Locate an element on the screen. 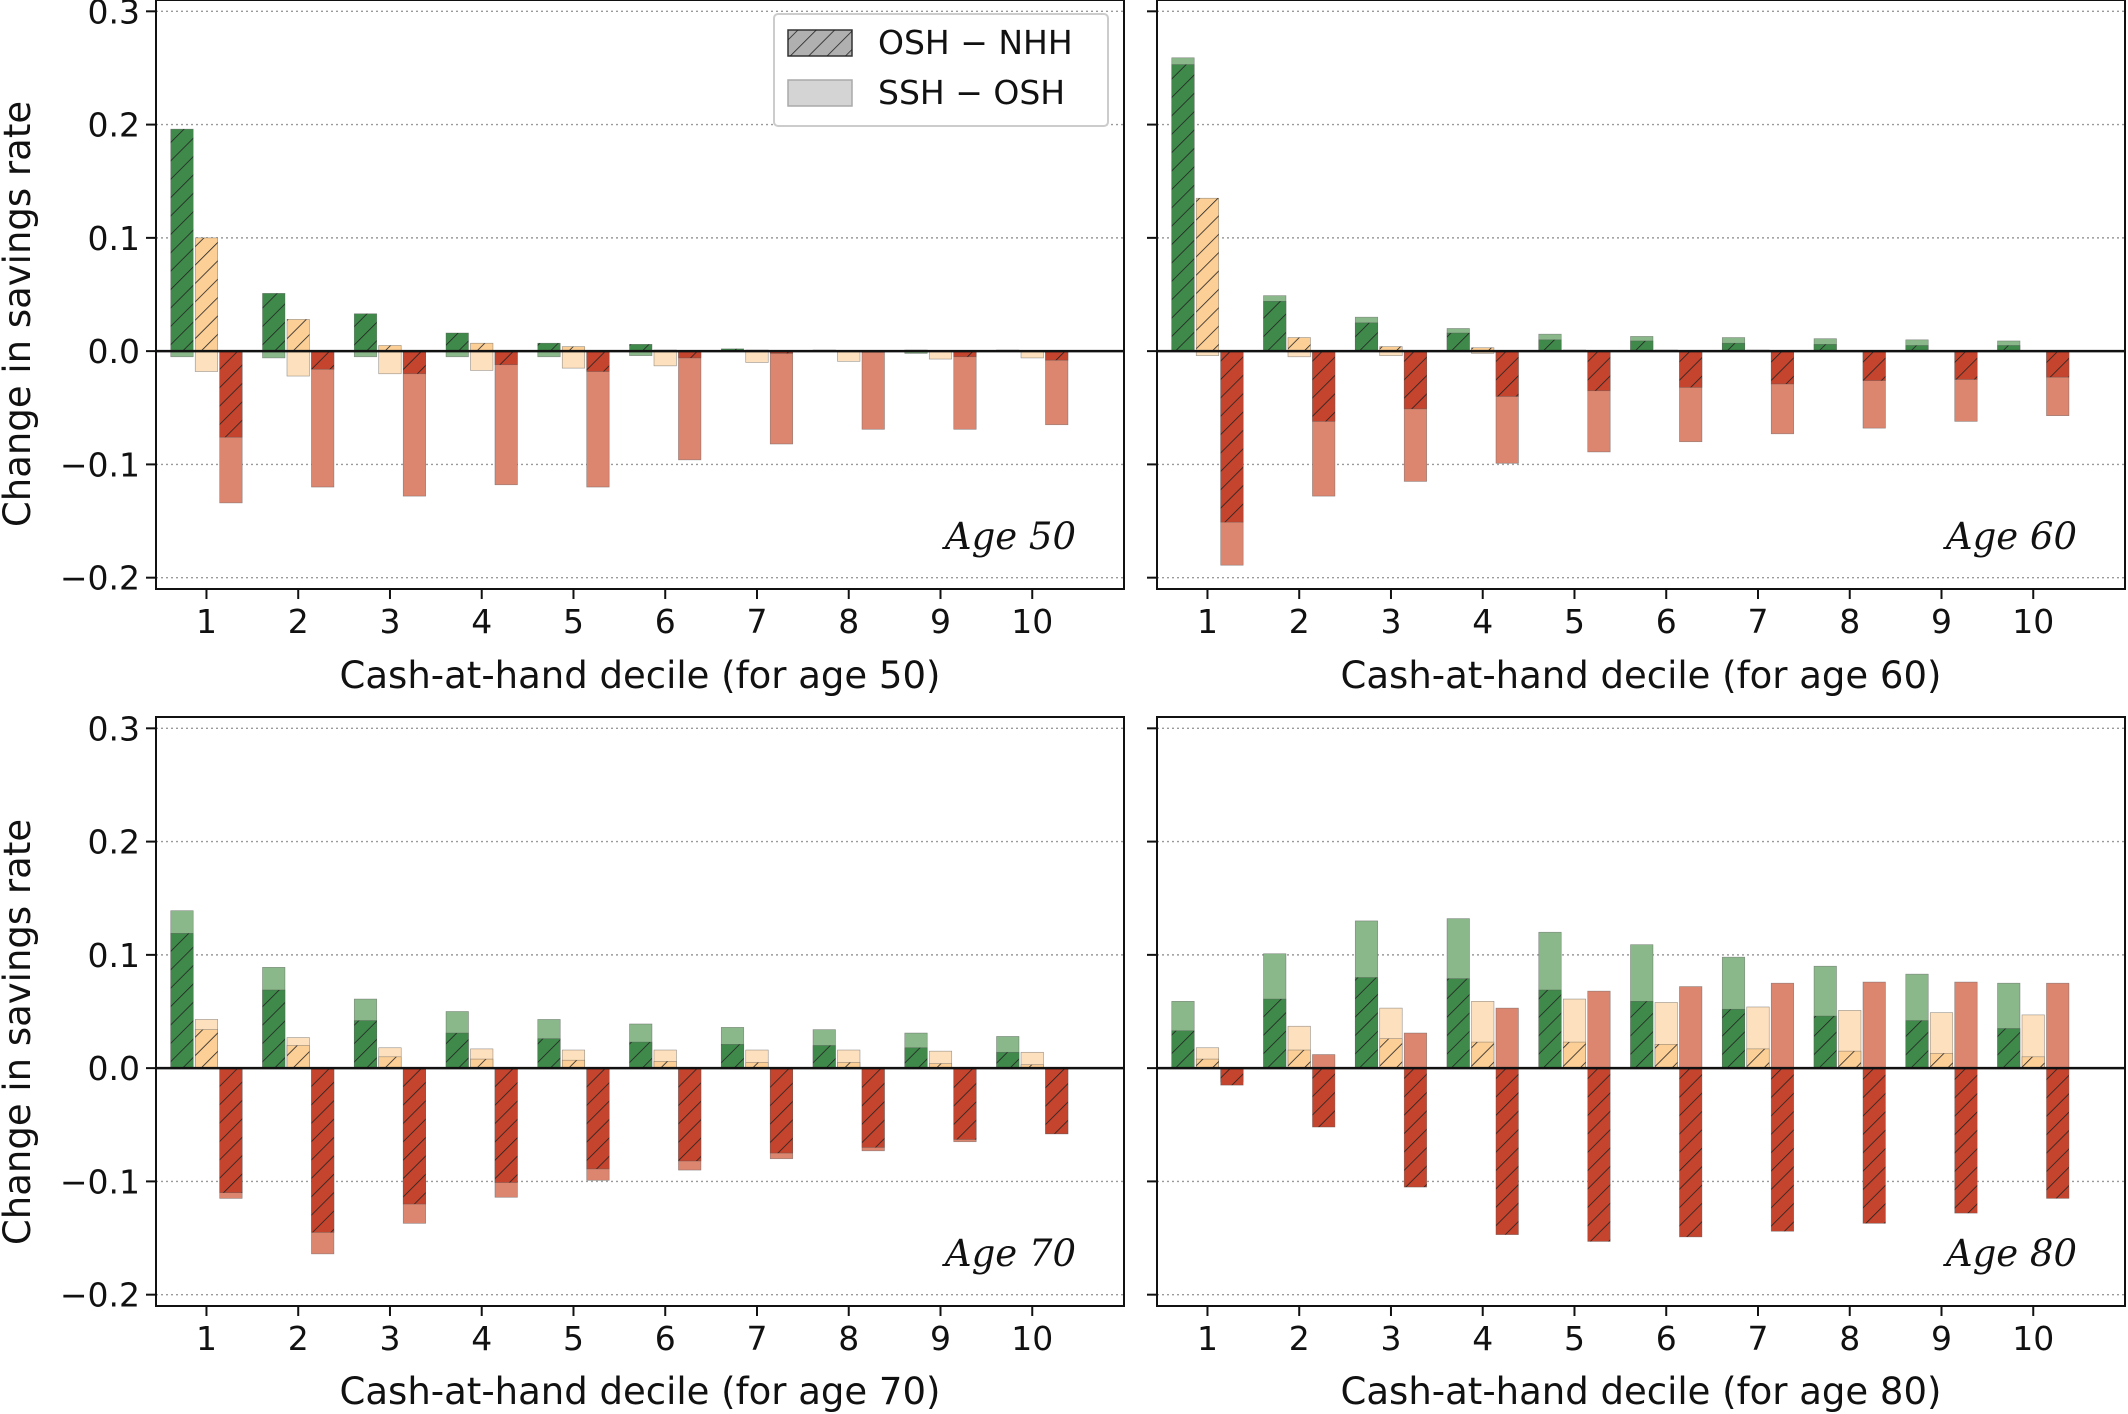  y-axis-label: Change in savings rate is located at coordinates (19, 314).